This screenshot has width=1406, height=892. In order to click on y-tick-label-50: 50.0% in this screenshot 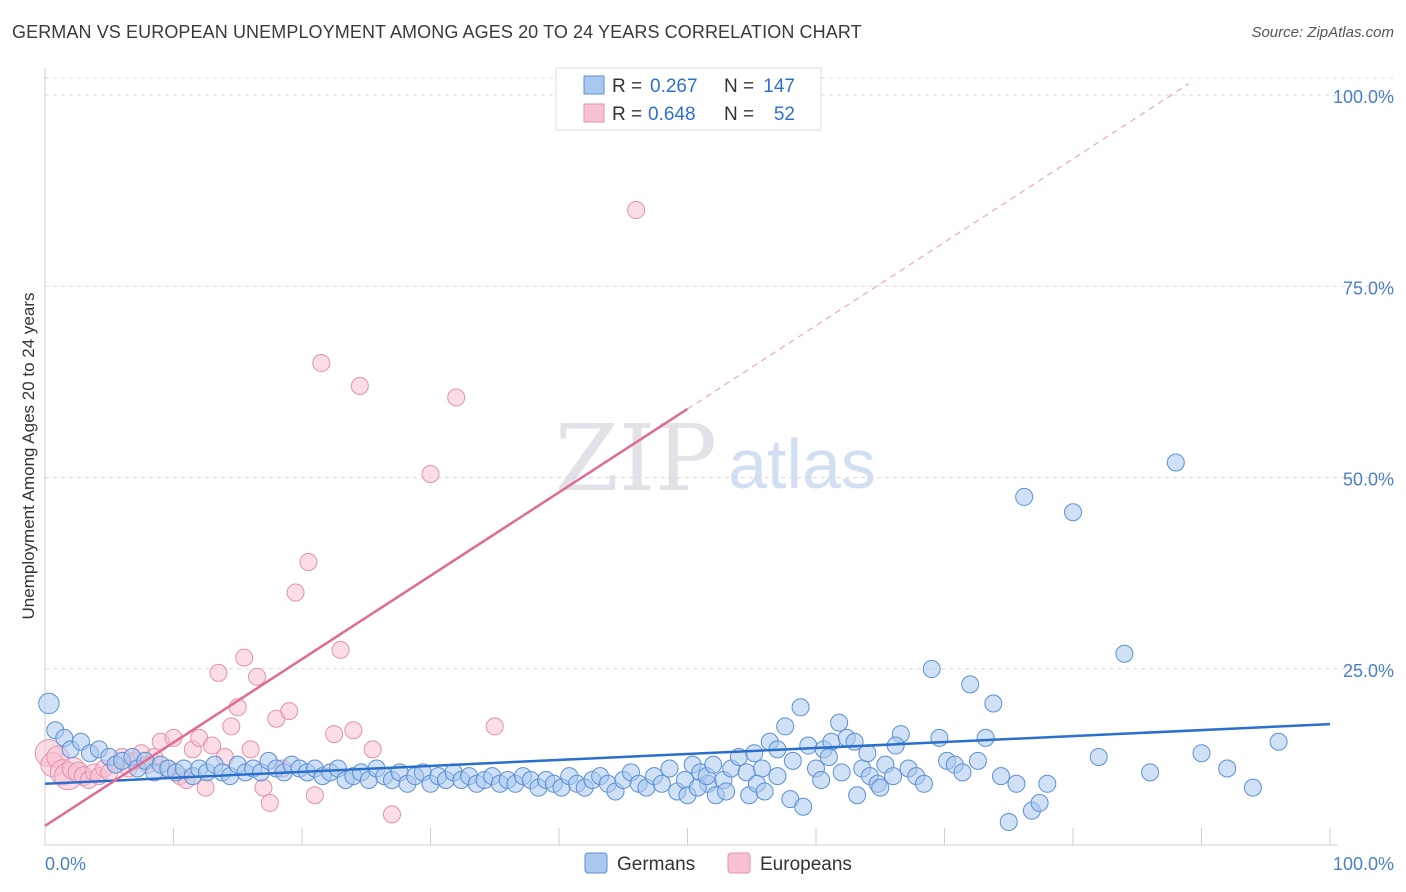, I will do `click(1368, 480)`.